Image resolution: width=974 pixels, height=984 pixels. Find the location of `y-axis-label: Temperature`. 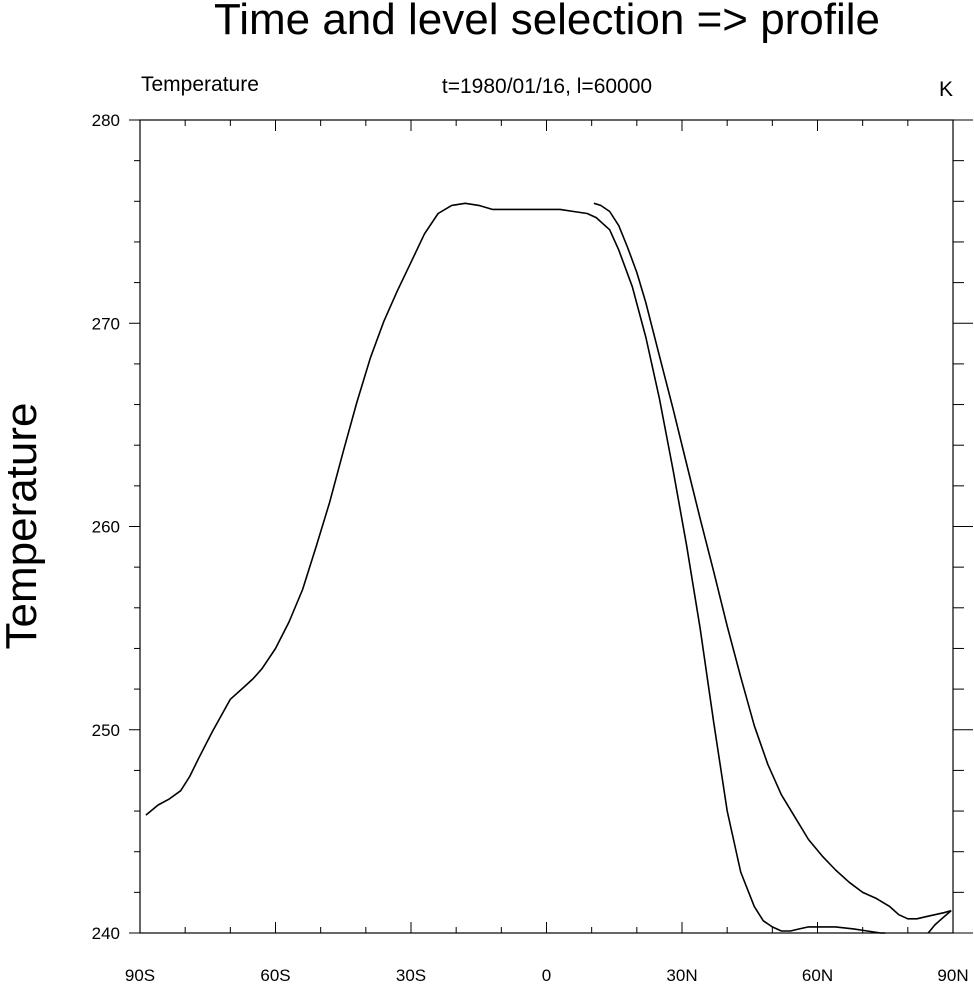

y-axis-label: Temperature is located at coordinates (23, 525).